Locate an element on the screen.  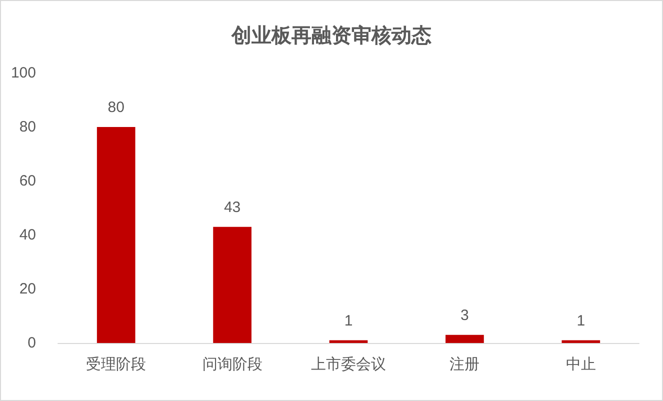
y-tick-label: 60 is located at coordinates (27, 181).